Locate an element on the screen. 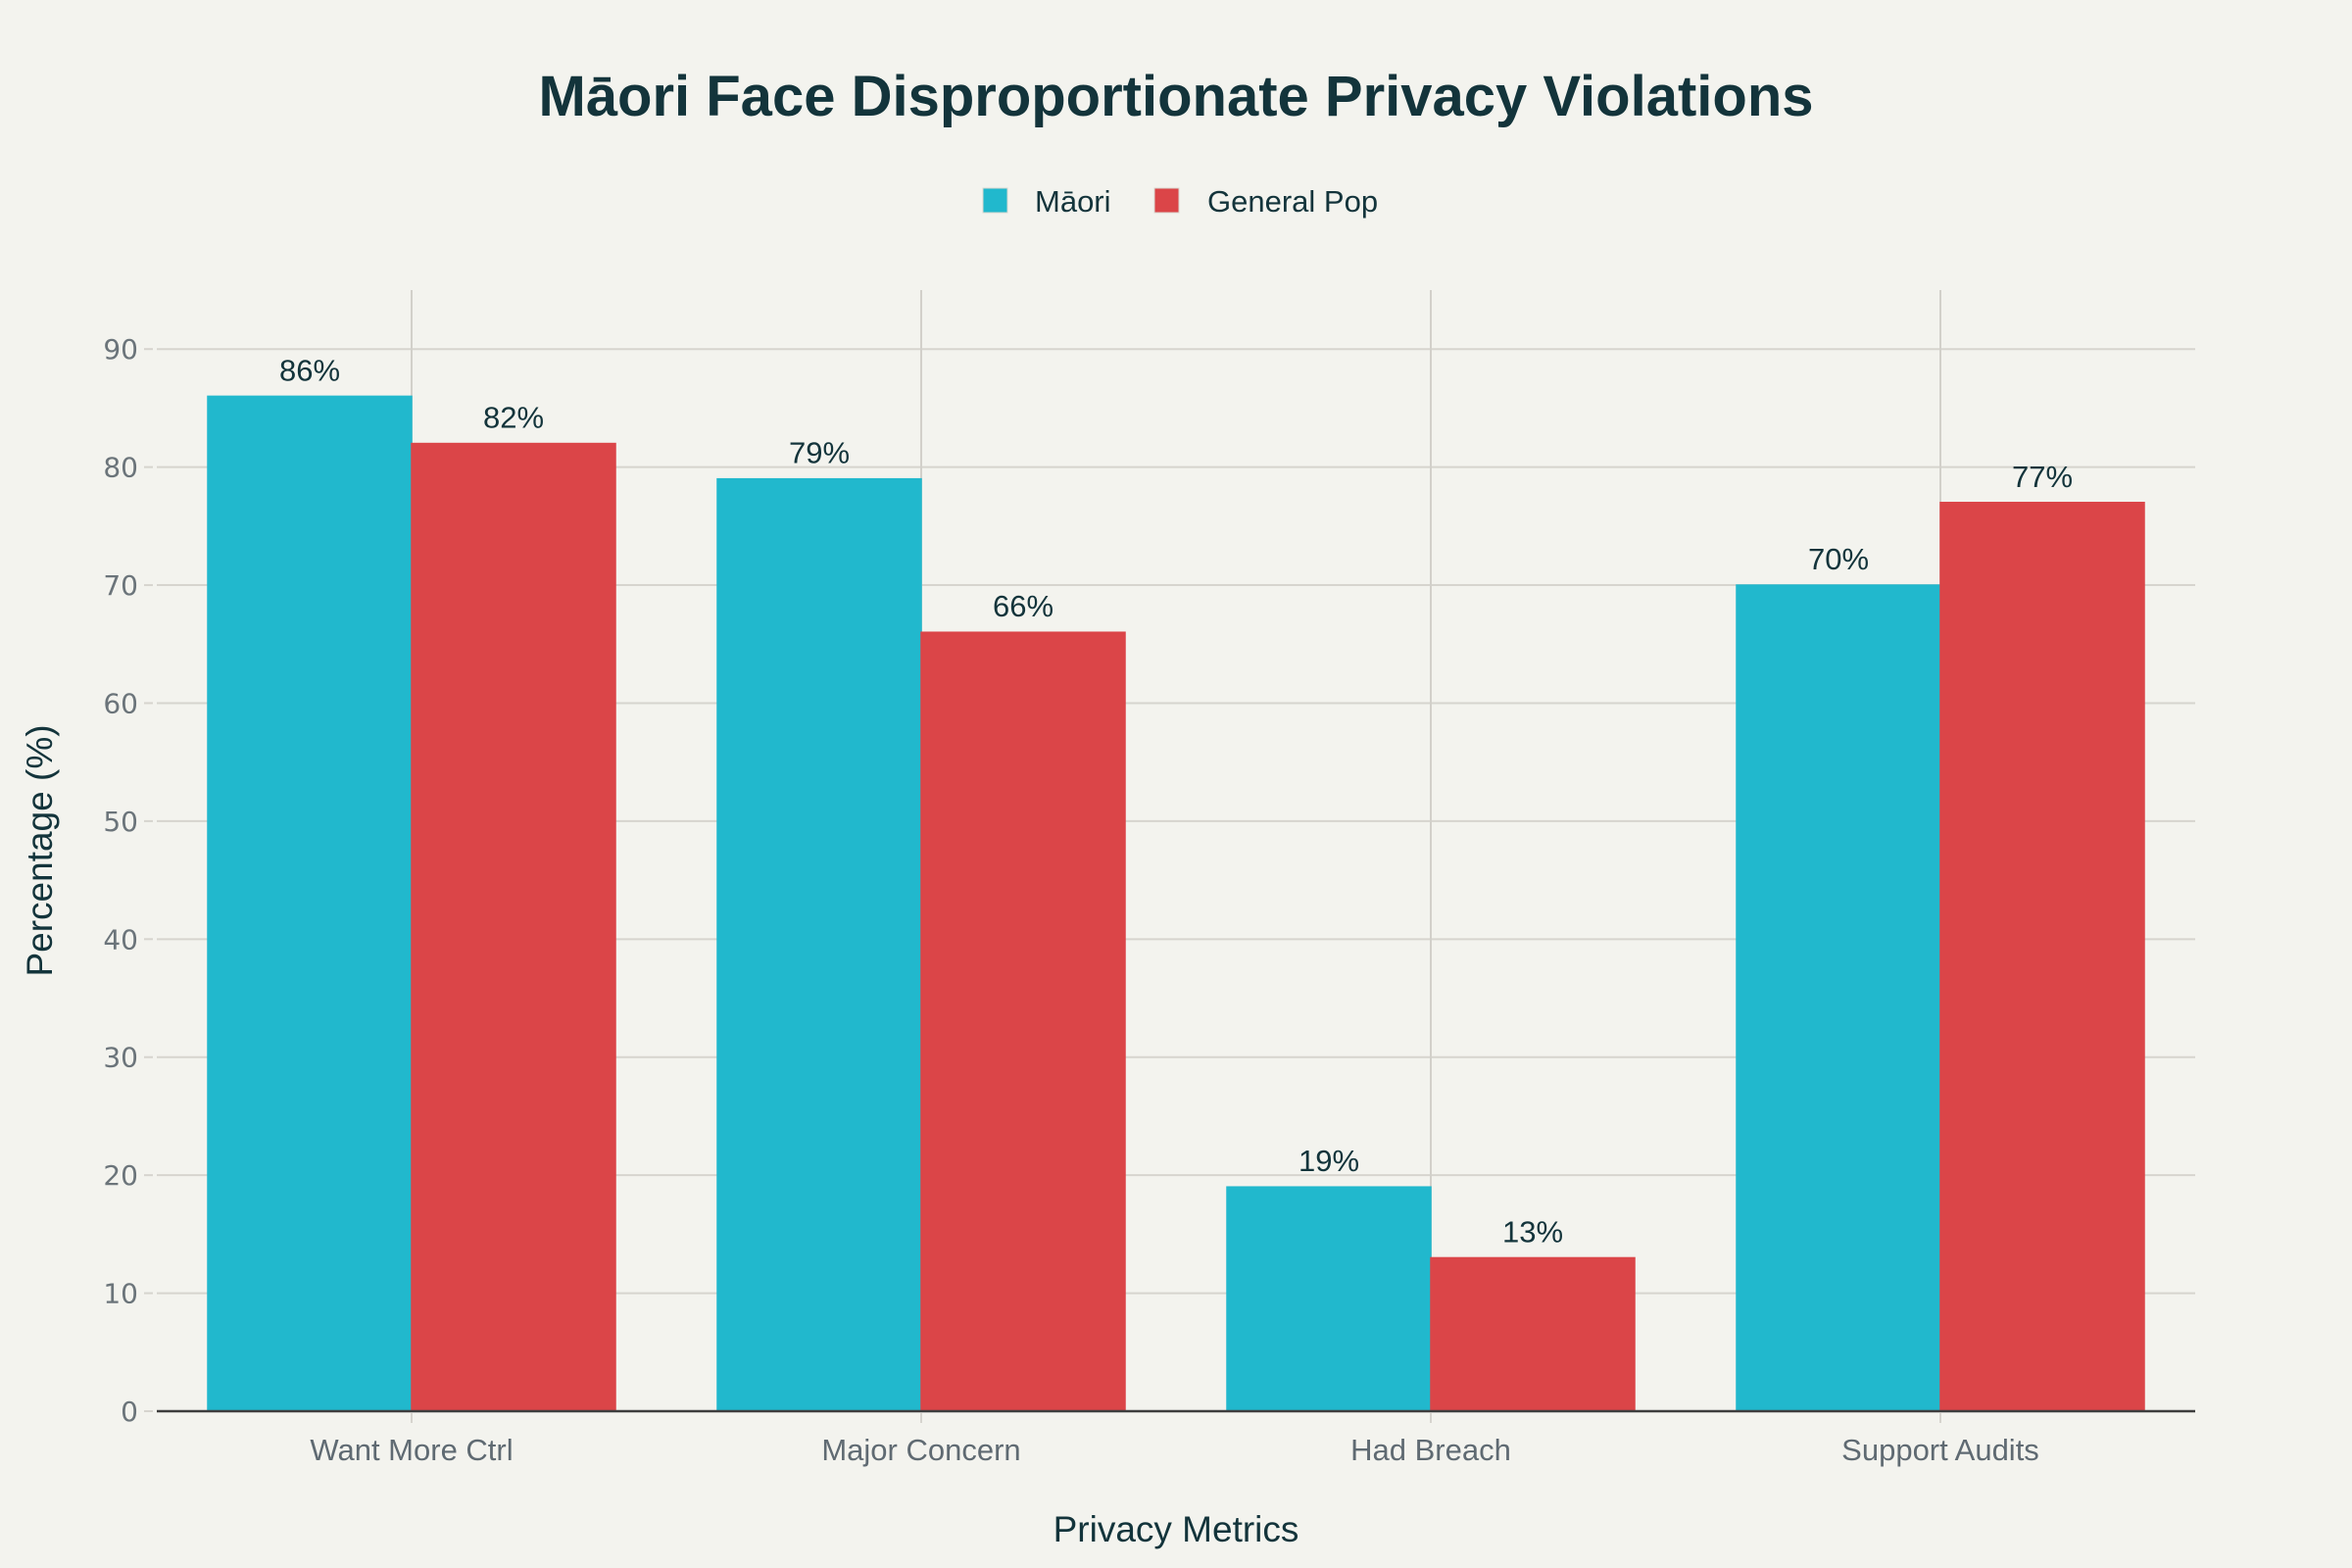 The width and height of the screenshot is (2352, 1568). y-axis-ticks: 0 10 20 30 40 50 60 70 80 90 is located at coordinates (128, 880).